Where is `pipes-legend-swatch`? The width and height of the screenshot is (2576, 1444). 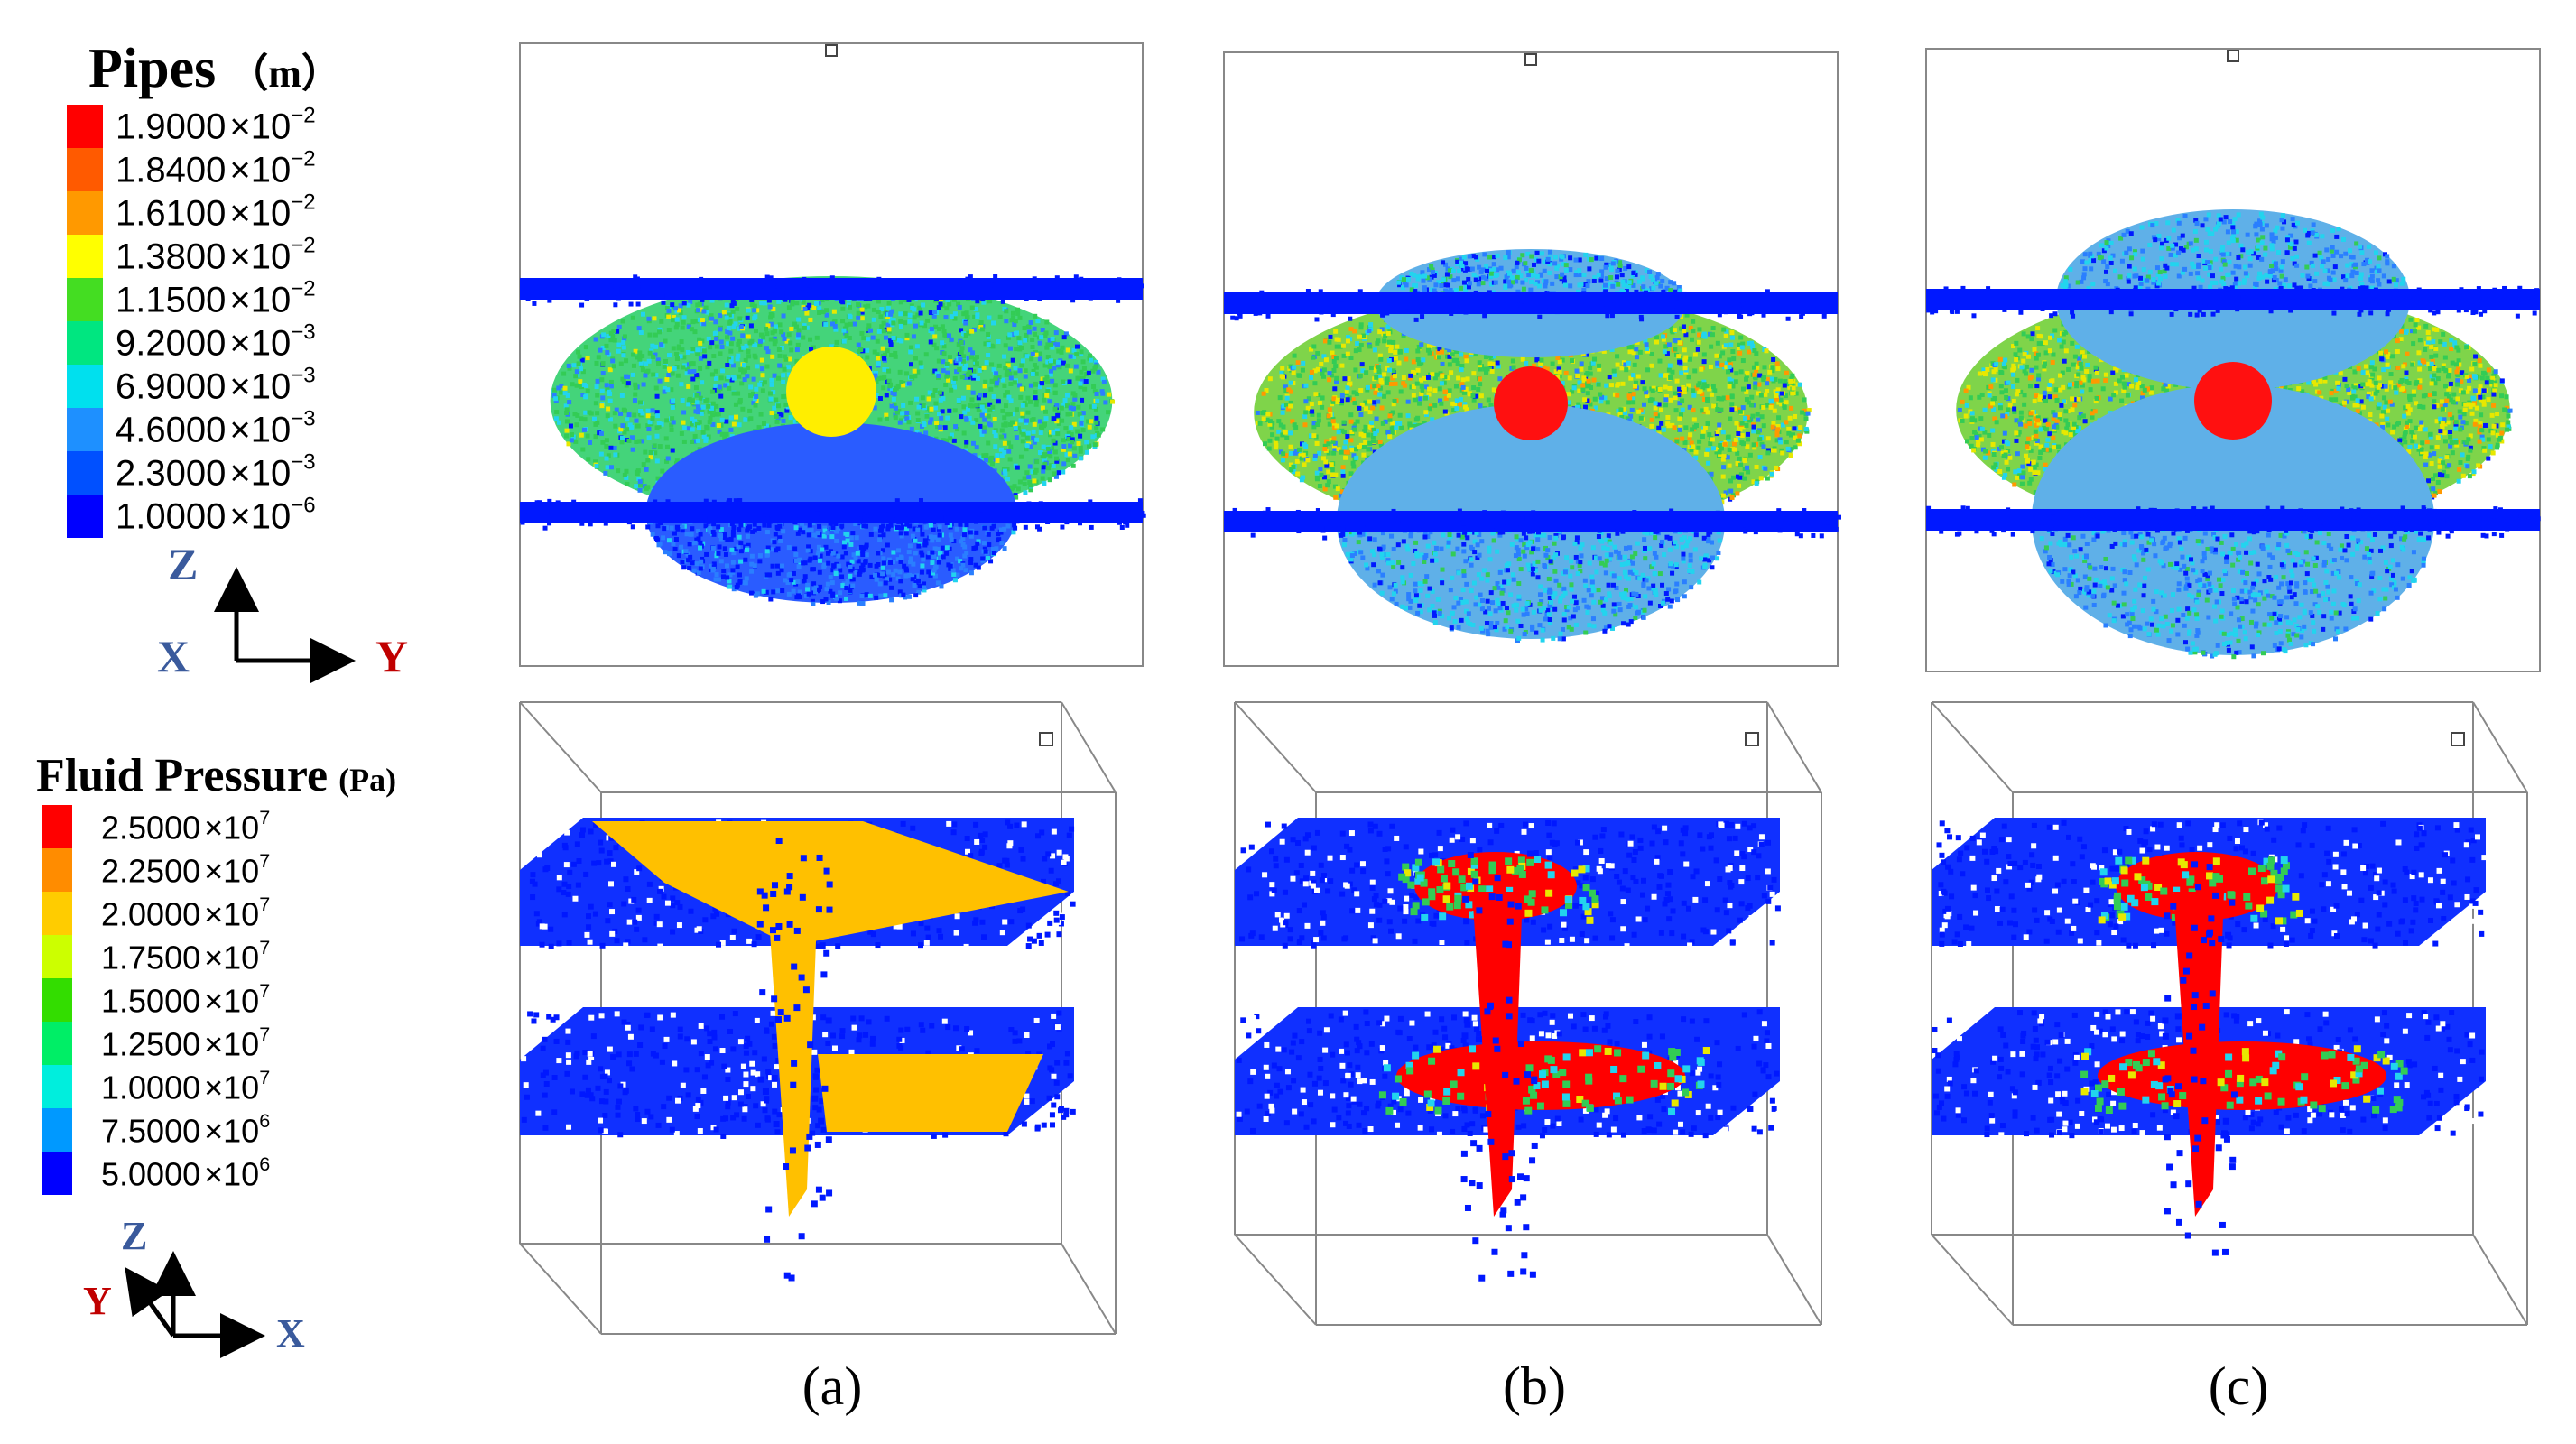 pipes-legend-swatch is located at coordinates (85, 516).